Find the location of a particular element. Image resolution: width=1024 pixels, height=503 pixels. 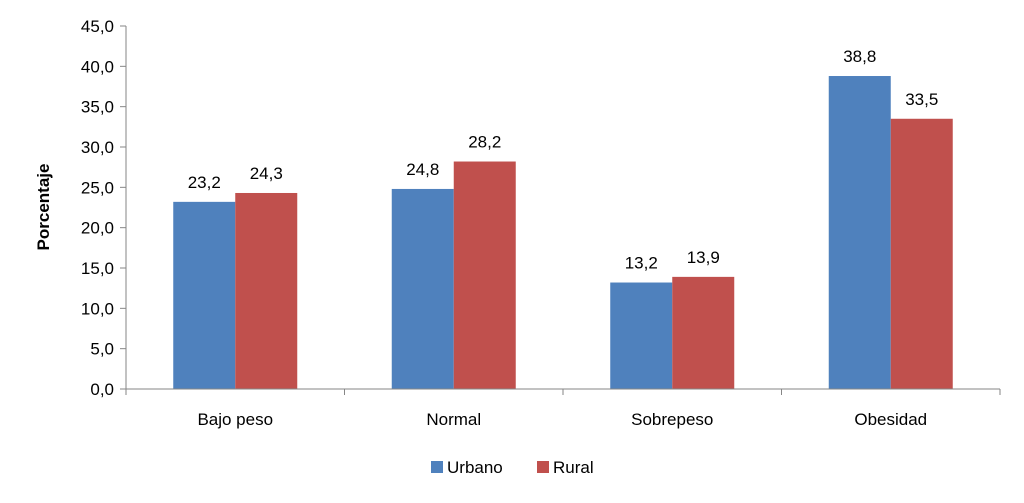

x-tick-label: Sobrepeso is located at coordinates (672, 419).